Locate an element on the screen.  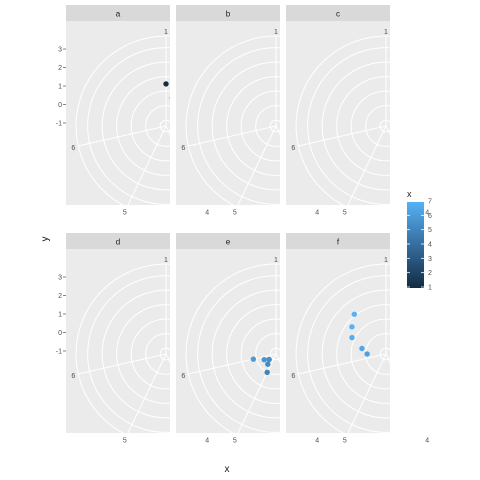
facet-strip-label: c is located at coordinates (338, 14).